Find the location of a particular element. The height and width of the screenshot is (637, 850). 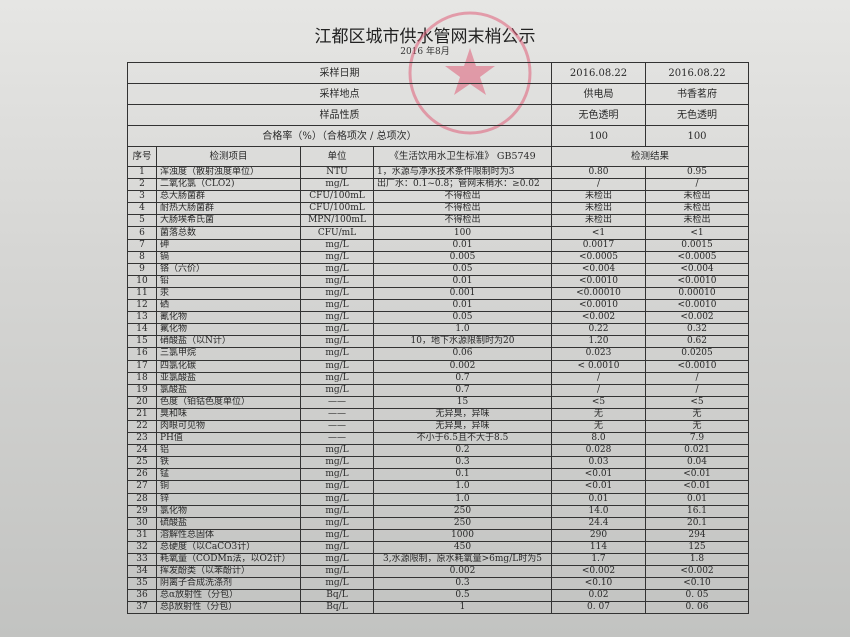

row-no: 32 is located at coordinates (142, 547).